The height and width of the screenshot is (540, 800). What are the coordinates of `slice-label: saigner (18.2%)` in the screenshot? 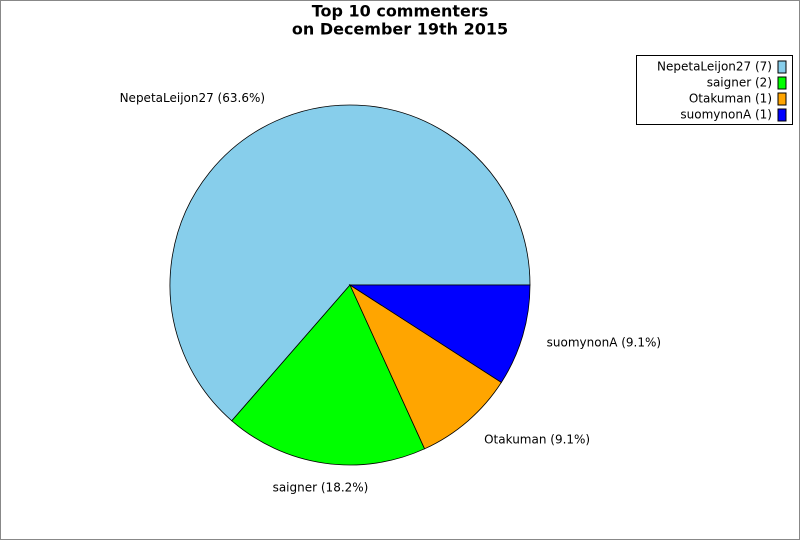 It's located at (321, 487).